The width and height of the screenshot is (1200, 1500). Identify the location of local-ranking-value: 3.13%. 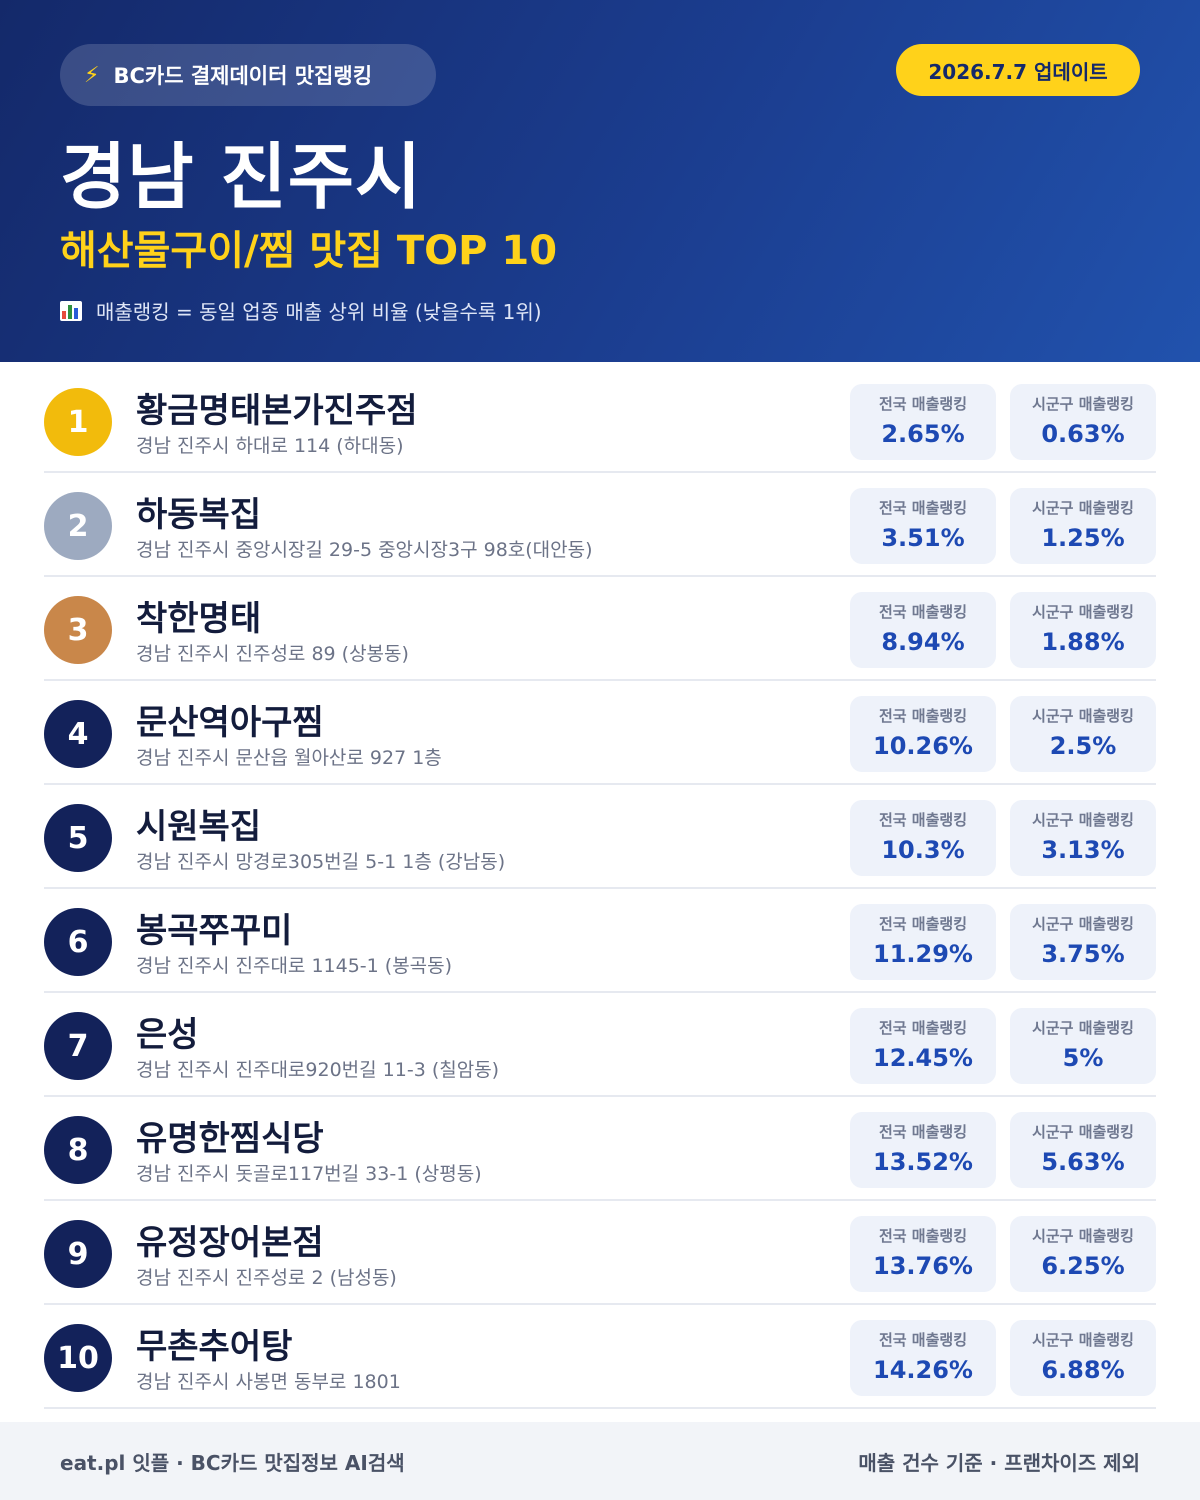
(1083, 850).